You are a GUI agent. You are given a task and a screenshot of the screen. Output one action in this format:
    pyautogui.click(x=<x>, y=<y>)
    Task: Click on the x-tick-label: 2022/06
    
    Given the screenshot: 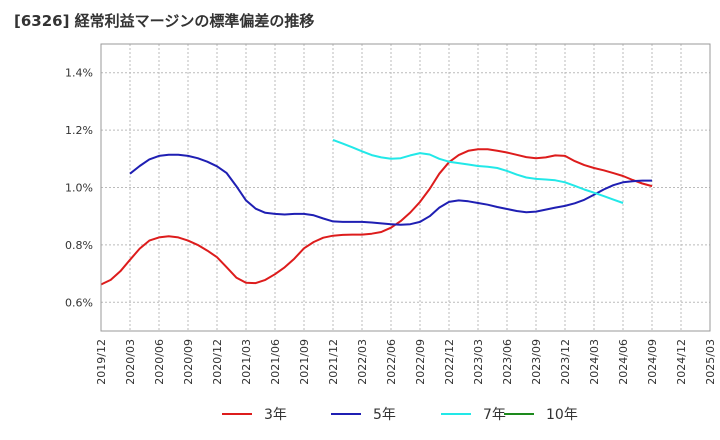 What is the action you would take?
    pyautogui.click(x=391, y=362)
    